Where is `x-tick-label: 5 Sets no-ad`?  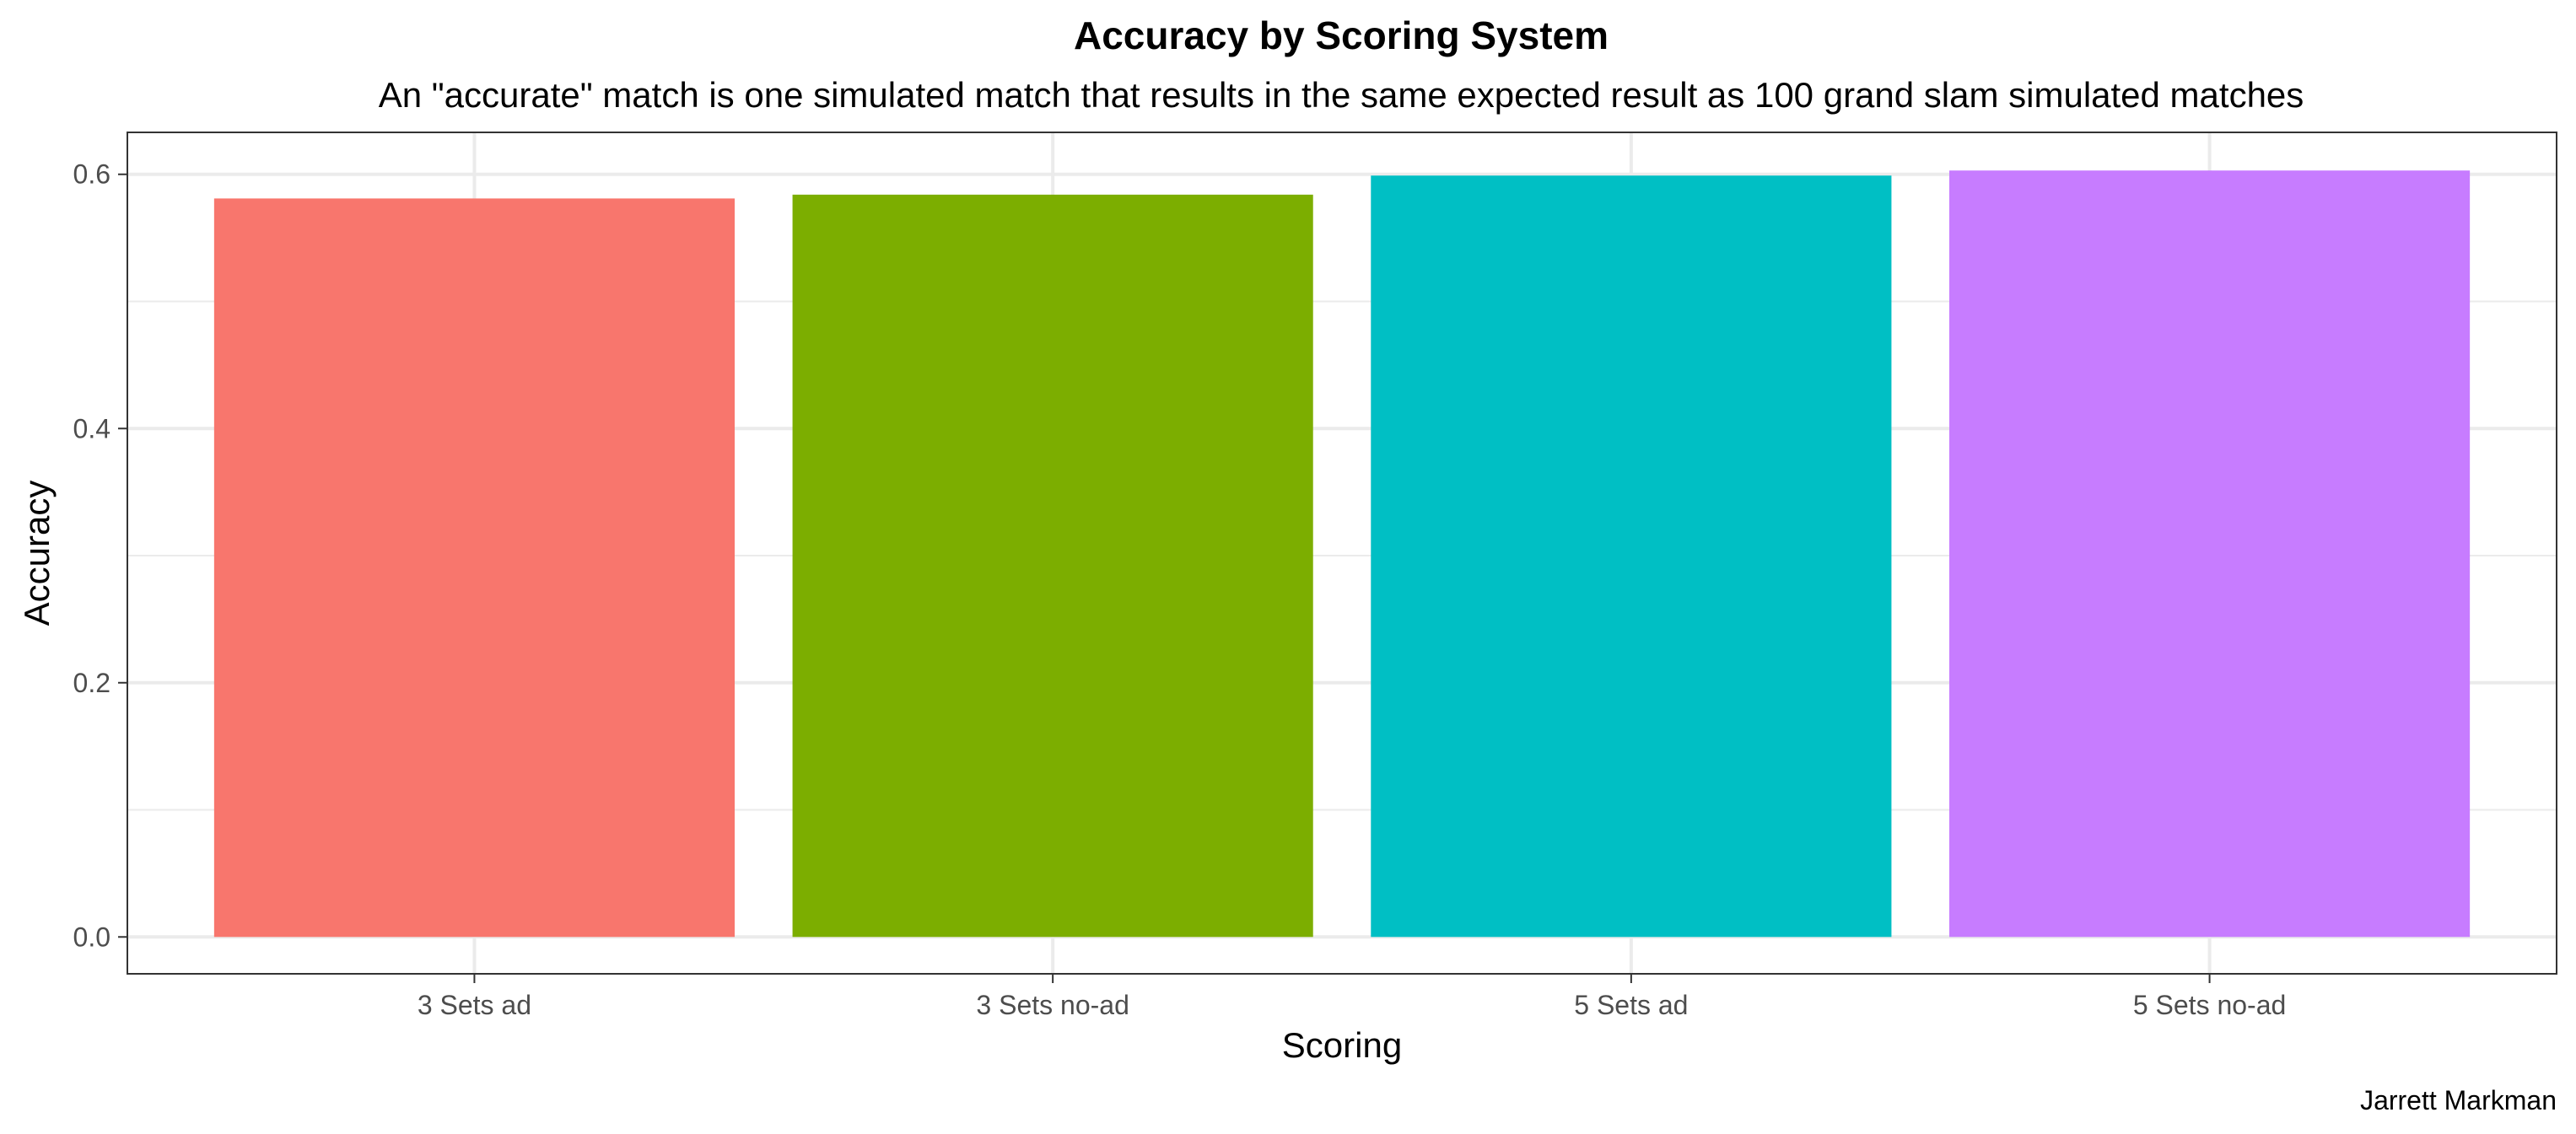 x-tick-label: 5 Sets no-ad is located at coordinates (2209, 1005).